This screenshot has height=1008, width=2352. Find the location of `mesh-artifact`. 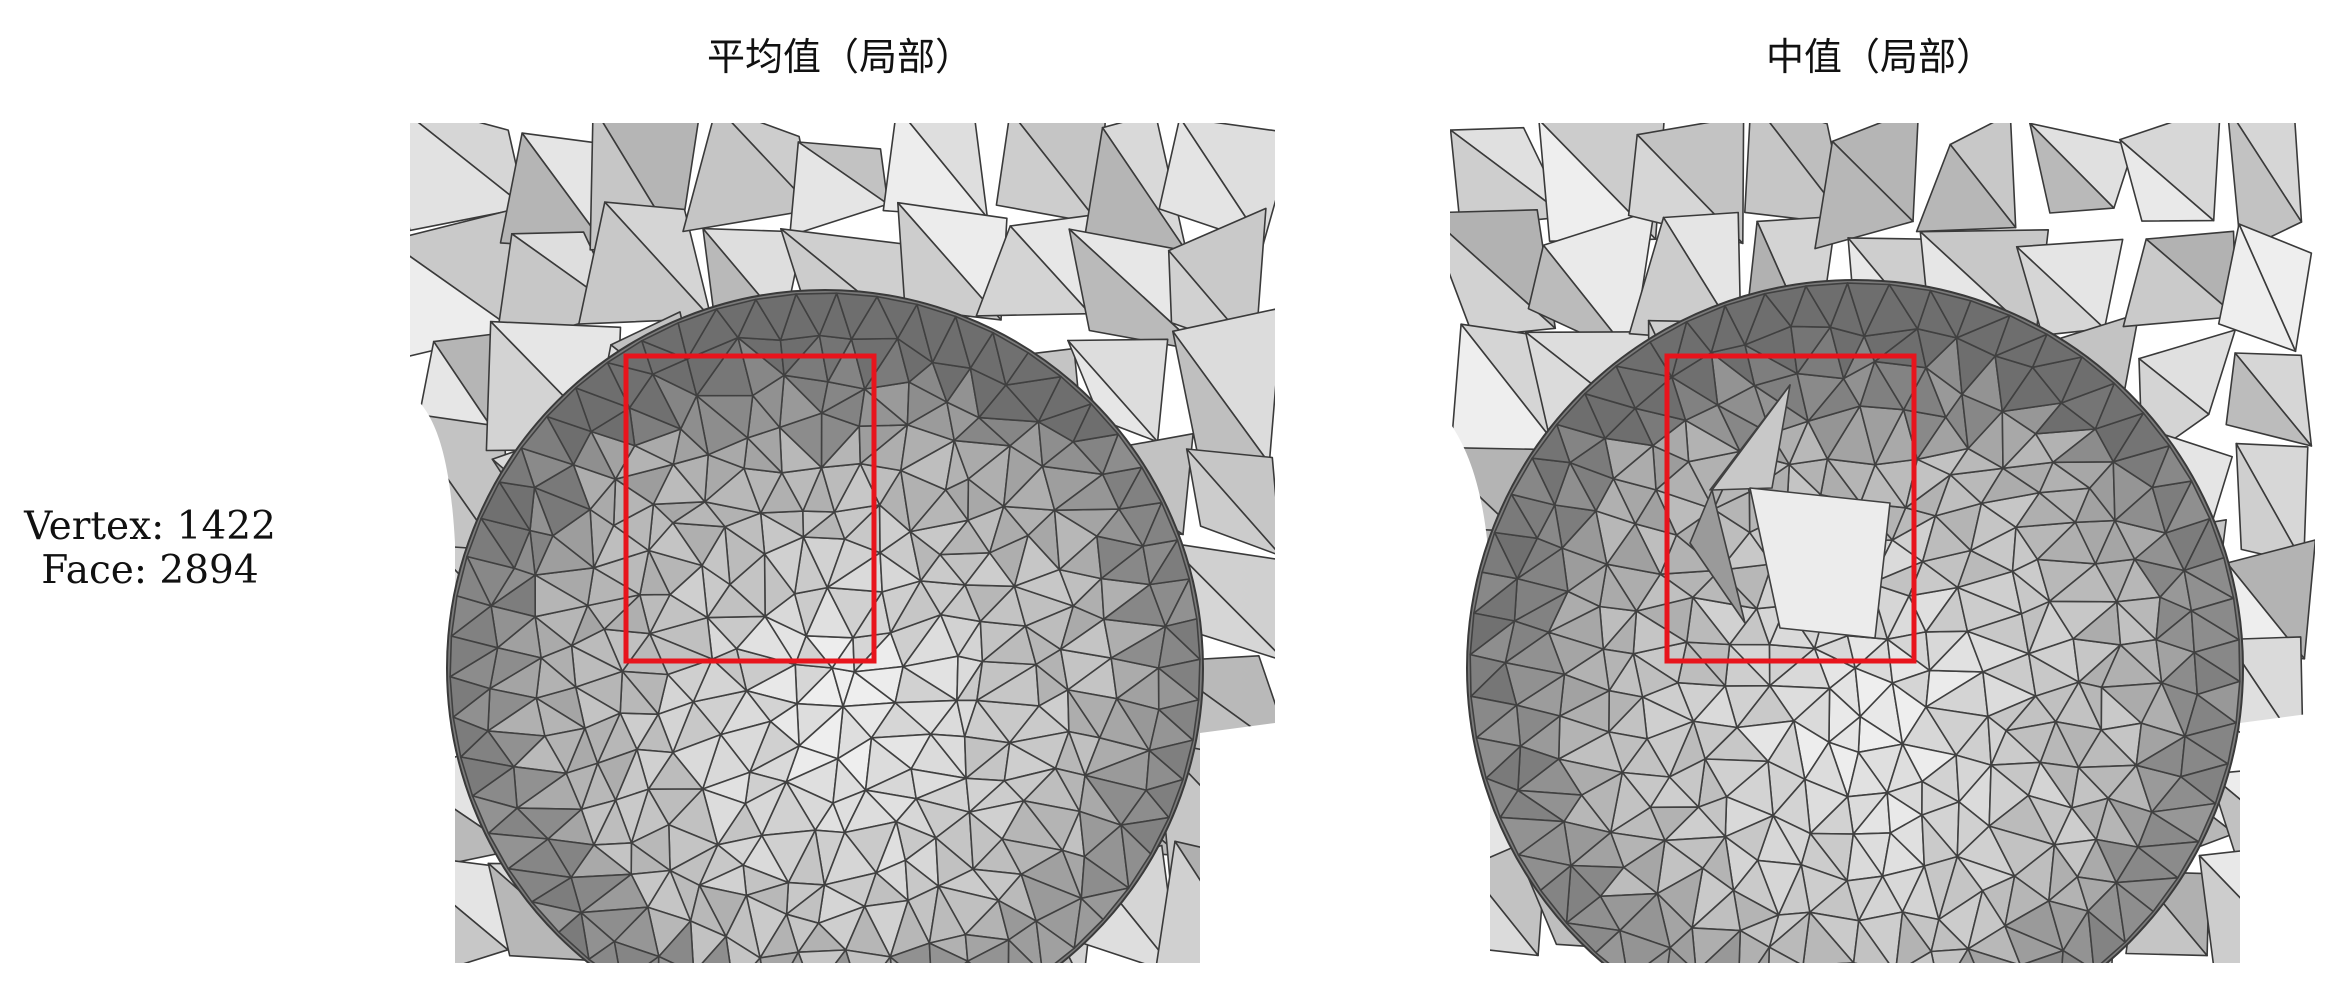

mesh-artifact is located at coordinates (1790, 511).